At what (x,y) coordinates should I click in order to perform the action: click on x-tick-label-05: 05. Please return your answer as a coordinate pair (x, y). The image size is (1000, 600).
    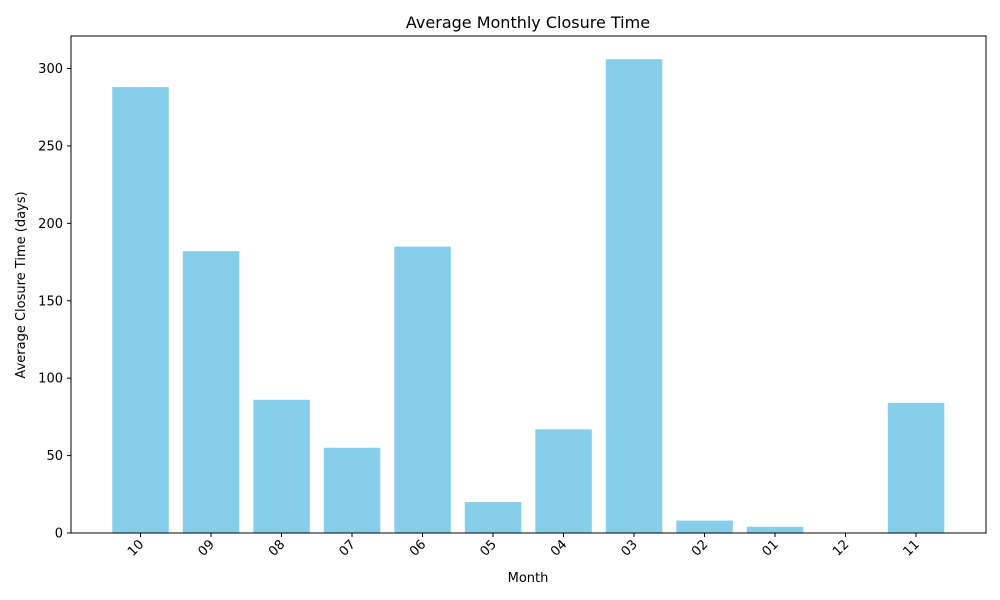
    Looking at the image, I should click on (489, 548).